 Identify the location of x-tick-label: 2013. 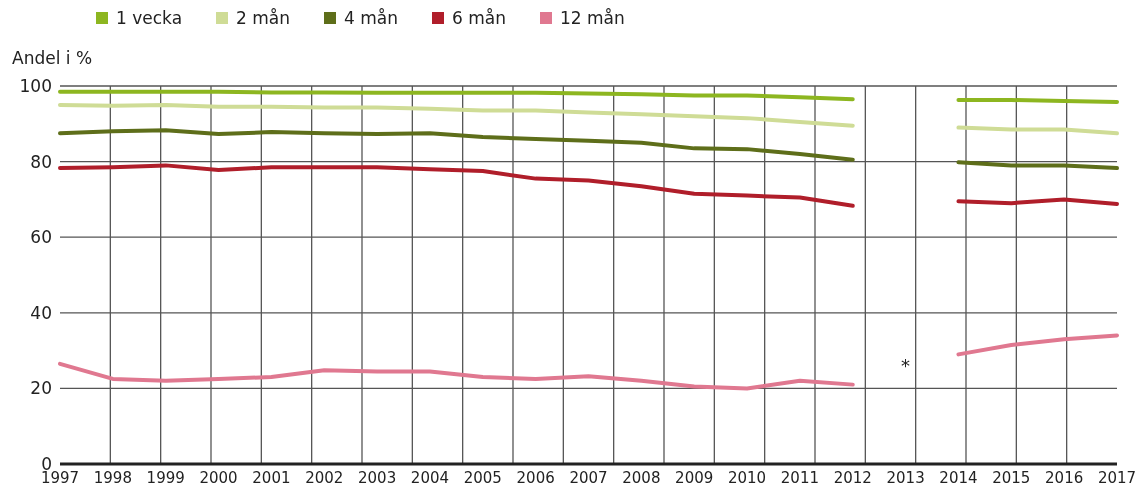
(905, 477).